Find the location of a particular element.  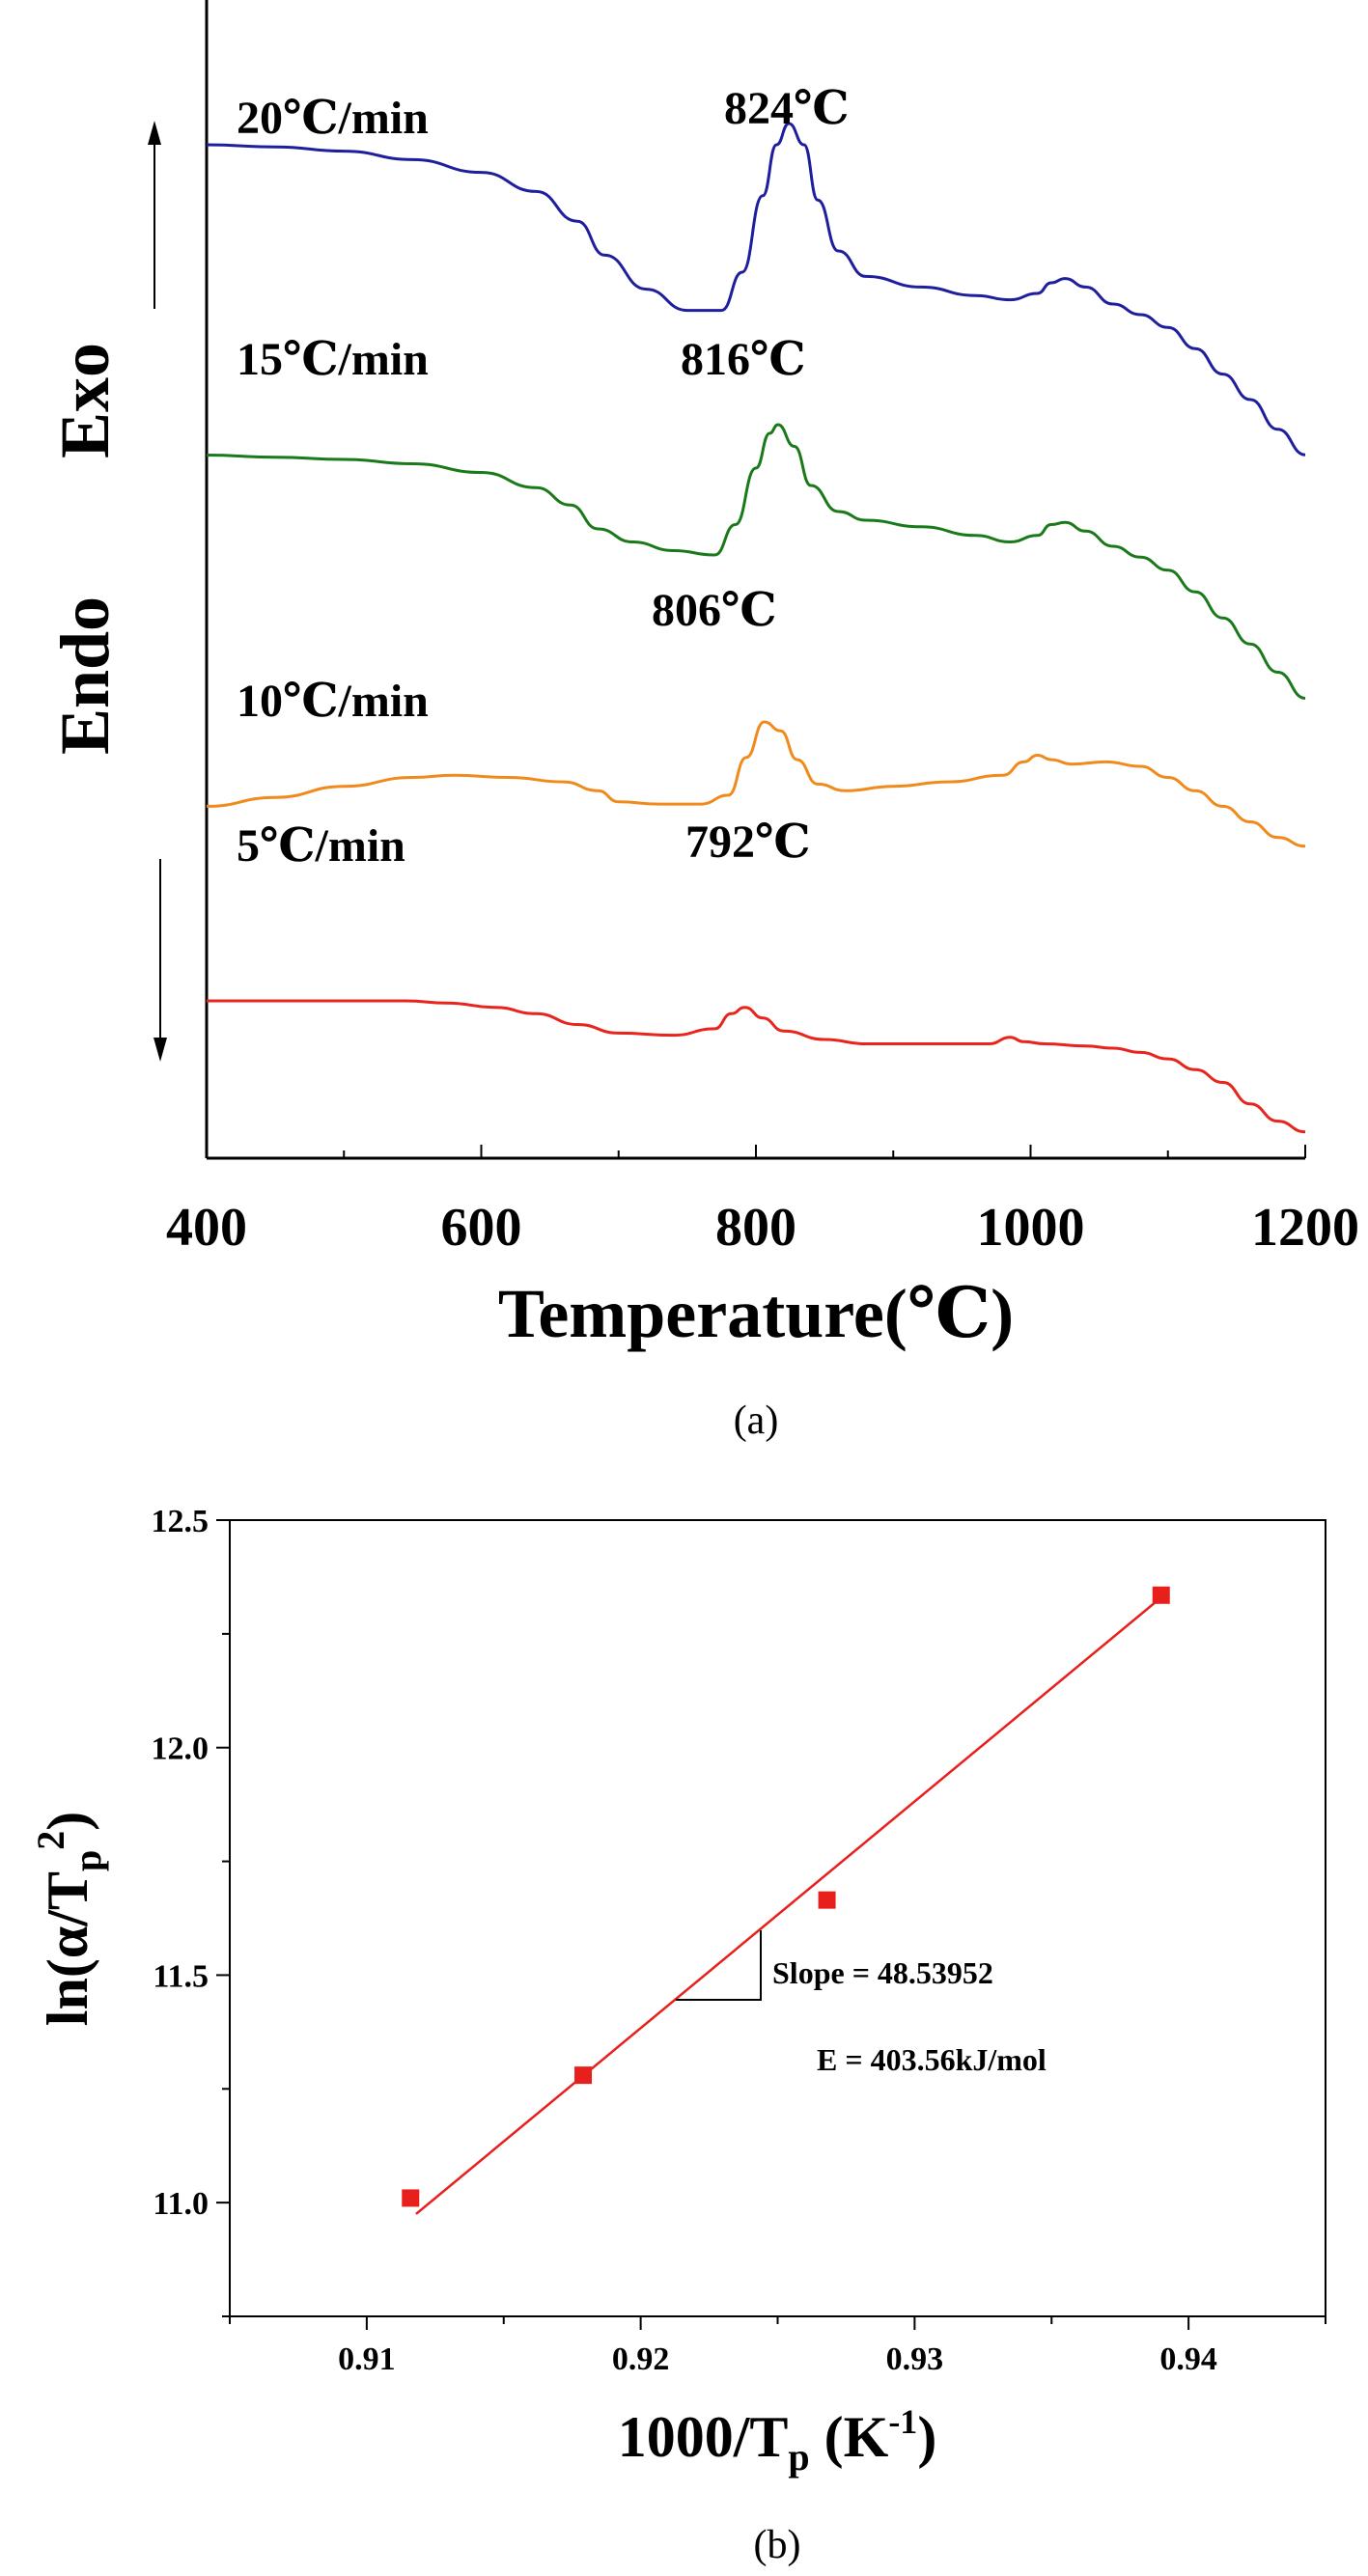

b-x-tick-label: 0.94 is located at coordinates (1188, 2359).